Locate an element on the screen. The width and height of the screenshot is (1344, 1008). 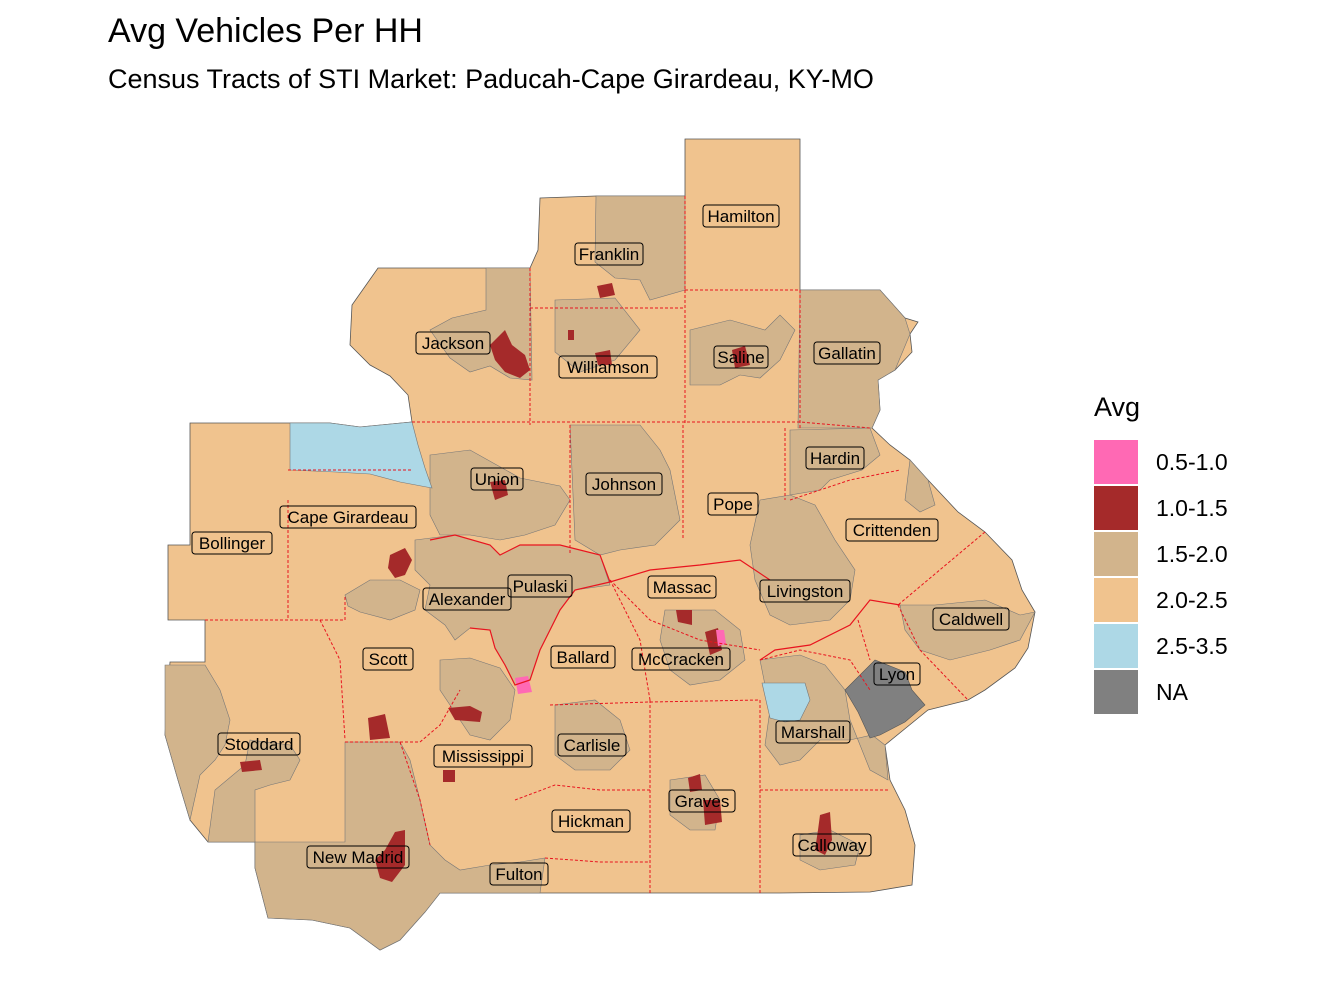
county-label-franklin: Franklin is located at coordinates (609, 254).